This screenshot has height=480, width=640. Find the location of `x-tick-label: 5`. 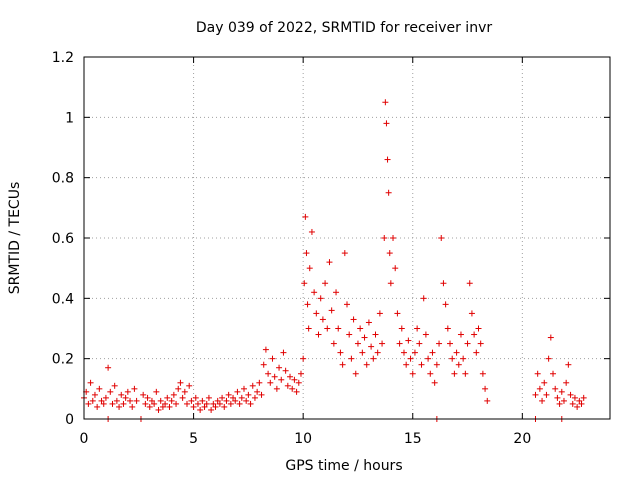

x-tick-label: 5 is located at coordinates (193, 439).